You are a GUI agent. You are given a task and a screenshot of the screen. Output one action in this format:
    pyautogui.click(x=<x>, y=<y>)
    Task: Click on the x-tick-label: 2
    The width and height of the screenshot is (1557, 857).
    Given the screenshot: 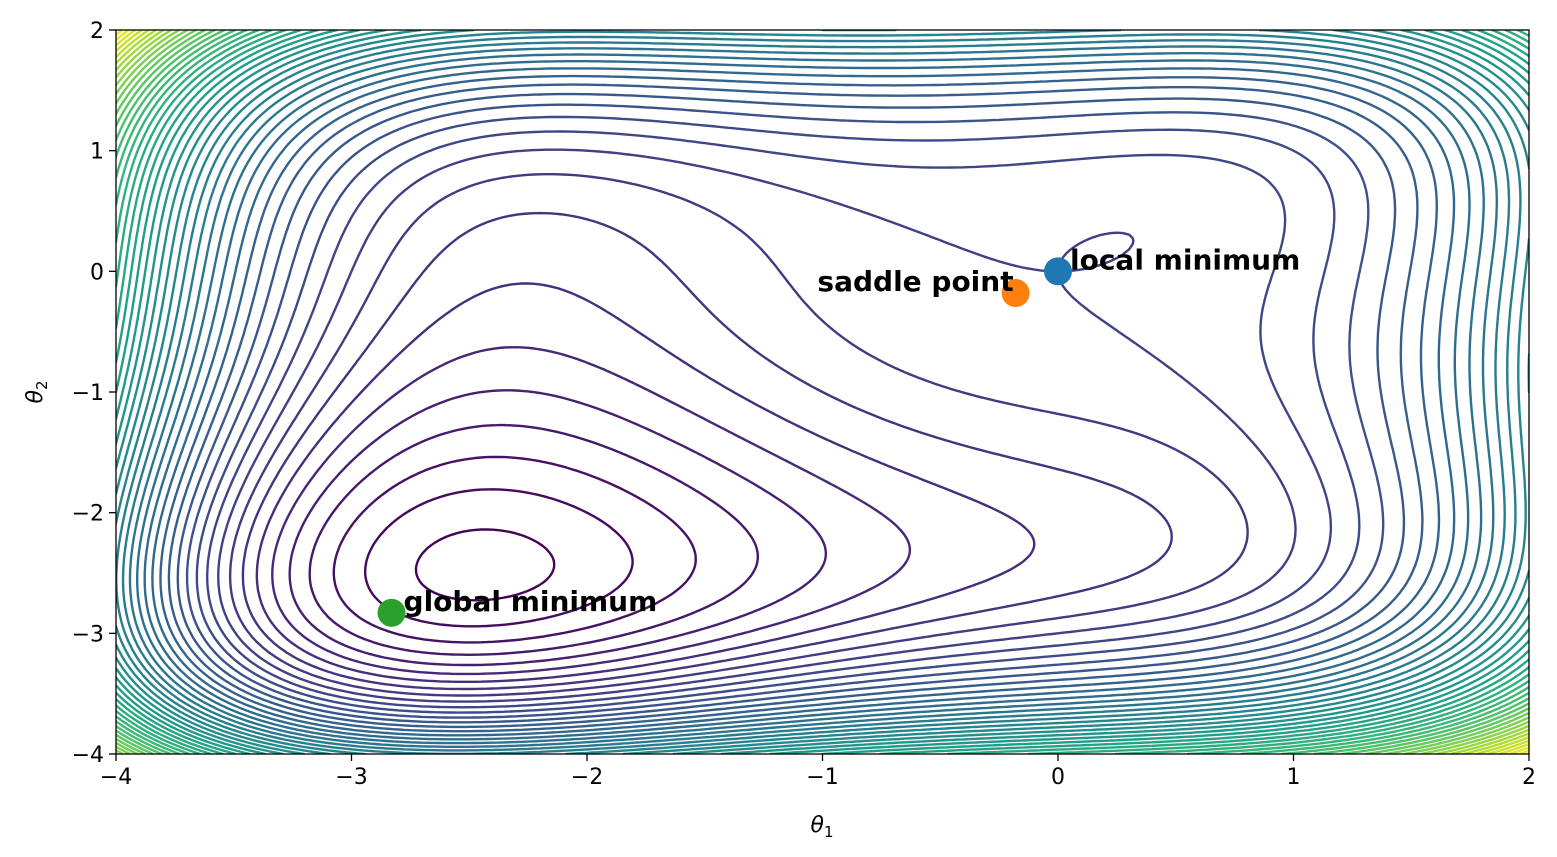 What is the action you would take?
    pyautogui.click(x=1529, y=777)
    